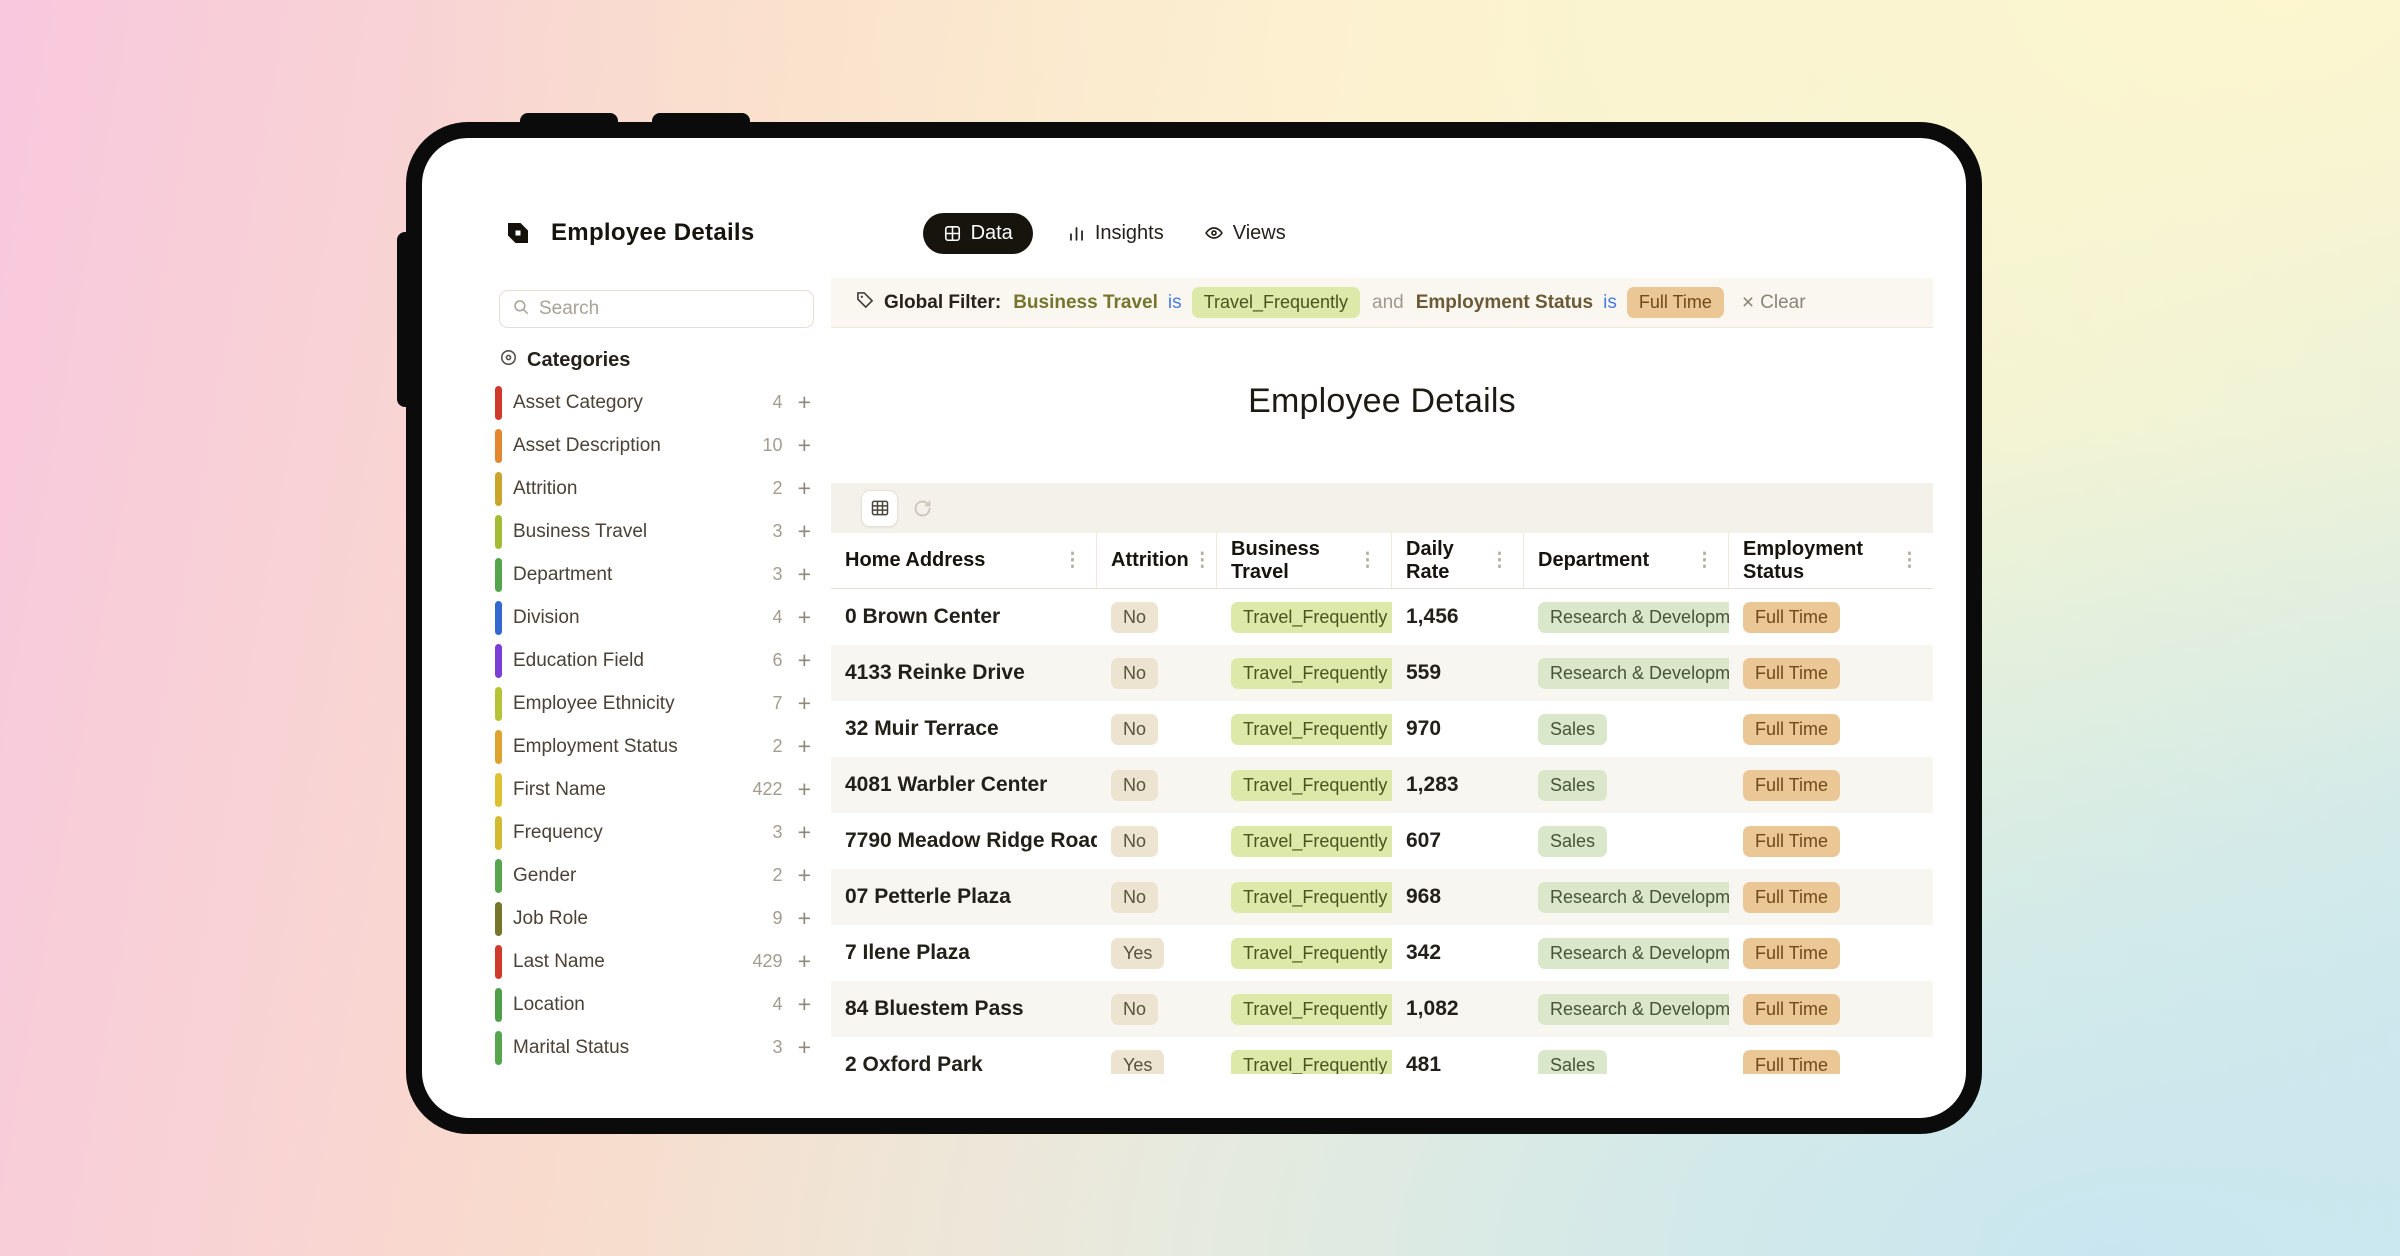  What do you see at coordinates (1115, 233) in the screenshot?
I see `tab-insights: Insights` at bounding box center [1115, 233].